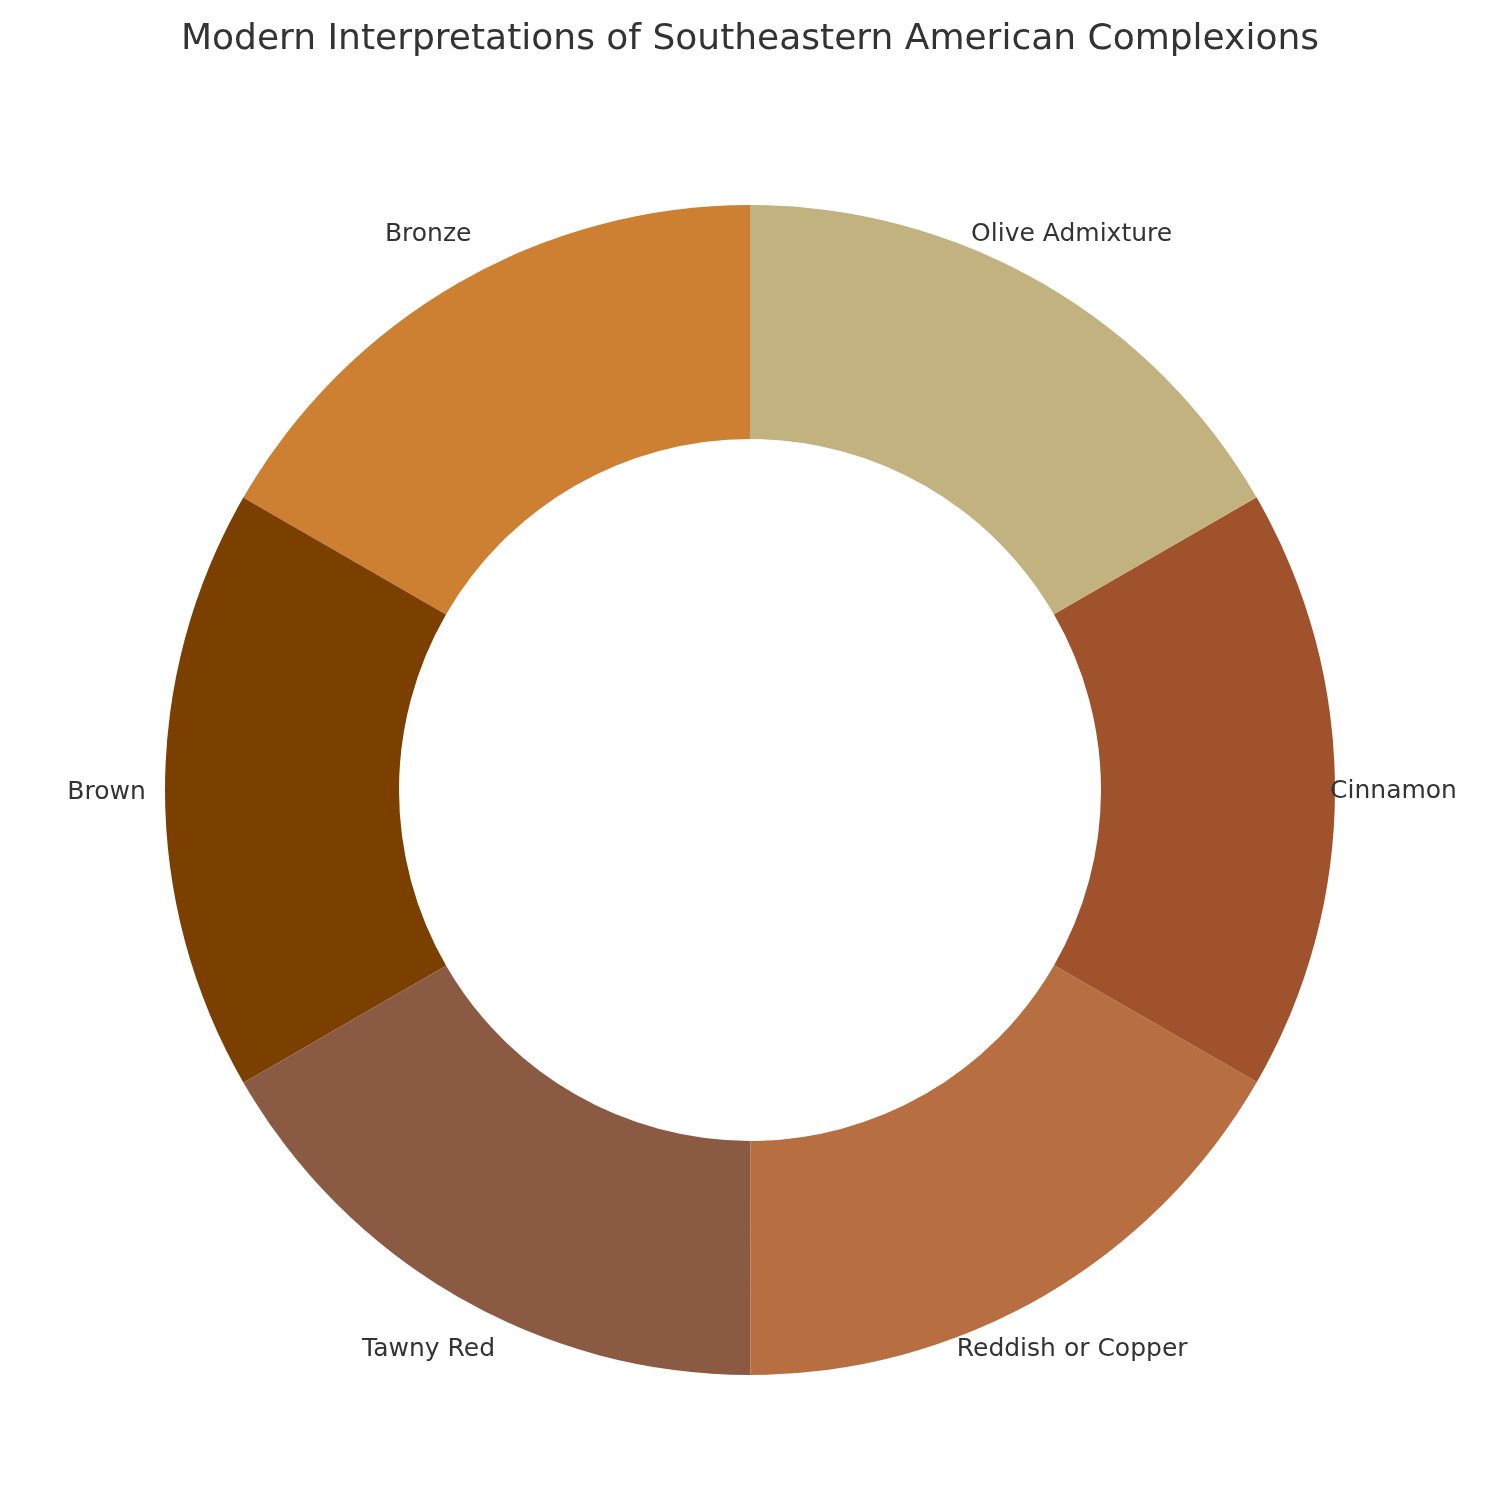  I want to click on slice-label: Reddish or Copper, so click(1072, 1347).